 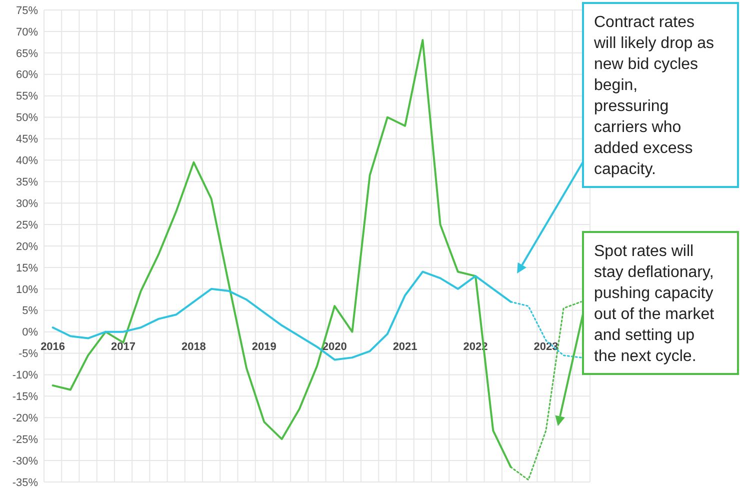 What do you see at coordinates (25, 376) in the screenshot?
I see `y-tick-label: -10%` at bounding box center [25, 376].